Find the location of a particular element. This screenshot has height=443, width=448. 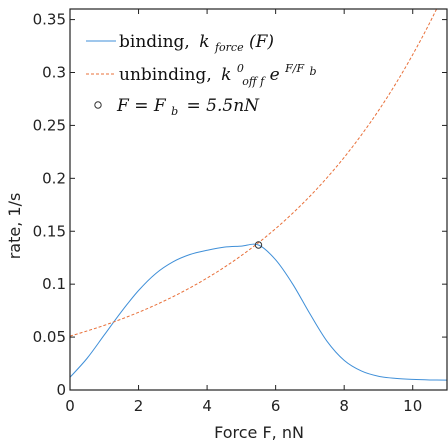

legend-binding-arg: (F) is located at coordinates (261, 42).